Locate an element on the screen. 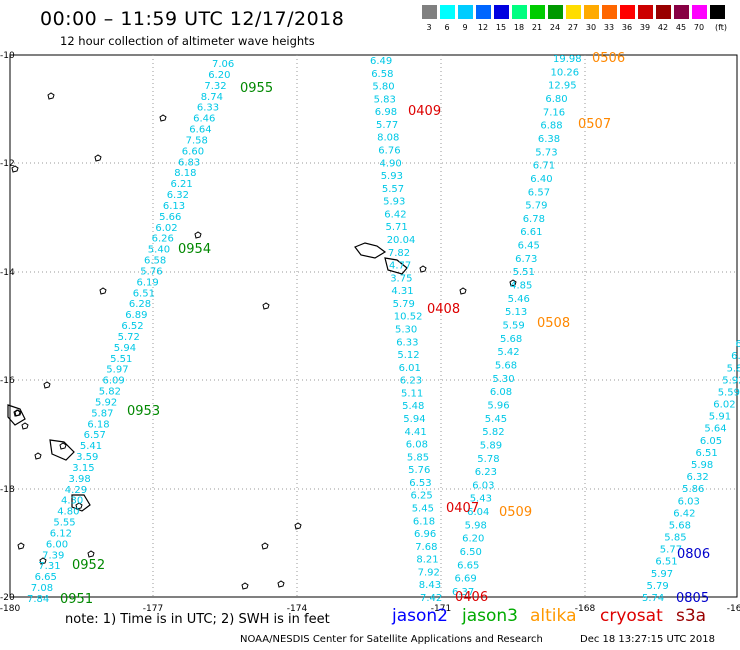 This screenshot has width=740, height=650. wave-height-value: 8.43 is located at coordinates (430, 585).